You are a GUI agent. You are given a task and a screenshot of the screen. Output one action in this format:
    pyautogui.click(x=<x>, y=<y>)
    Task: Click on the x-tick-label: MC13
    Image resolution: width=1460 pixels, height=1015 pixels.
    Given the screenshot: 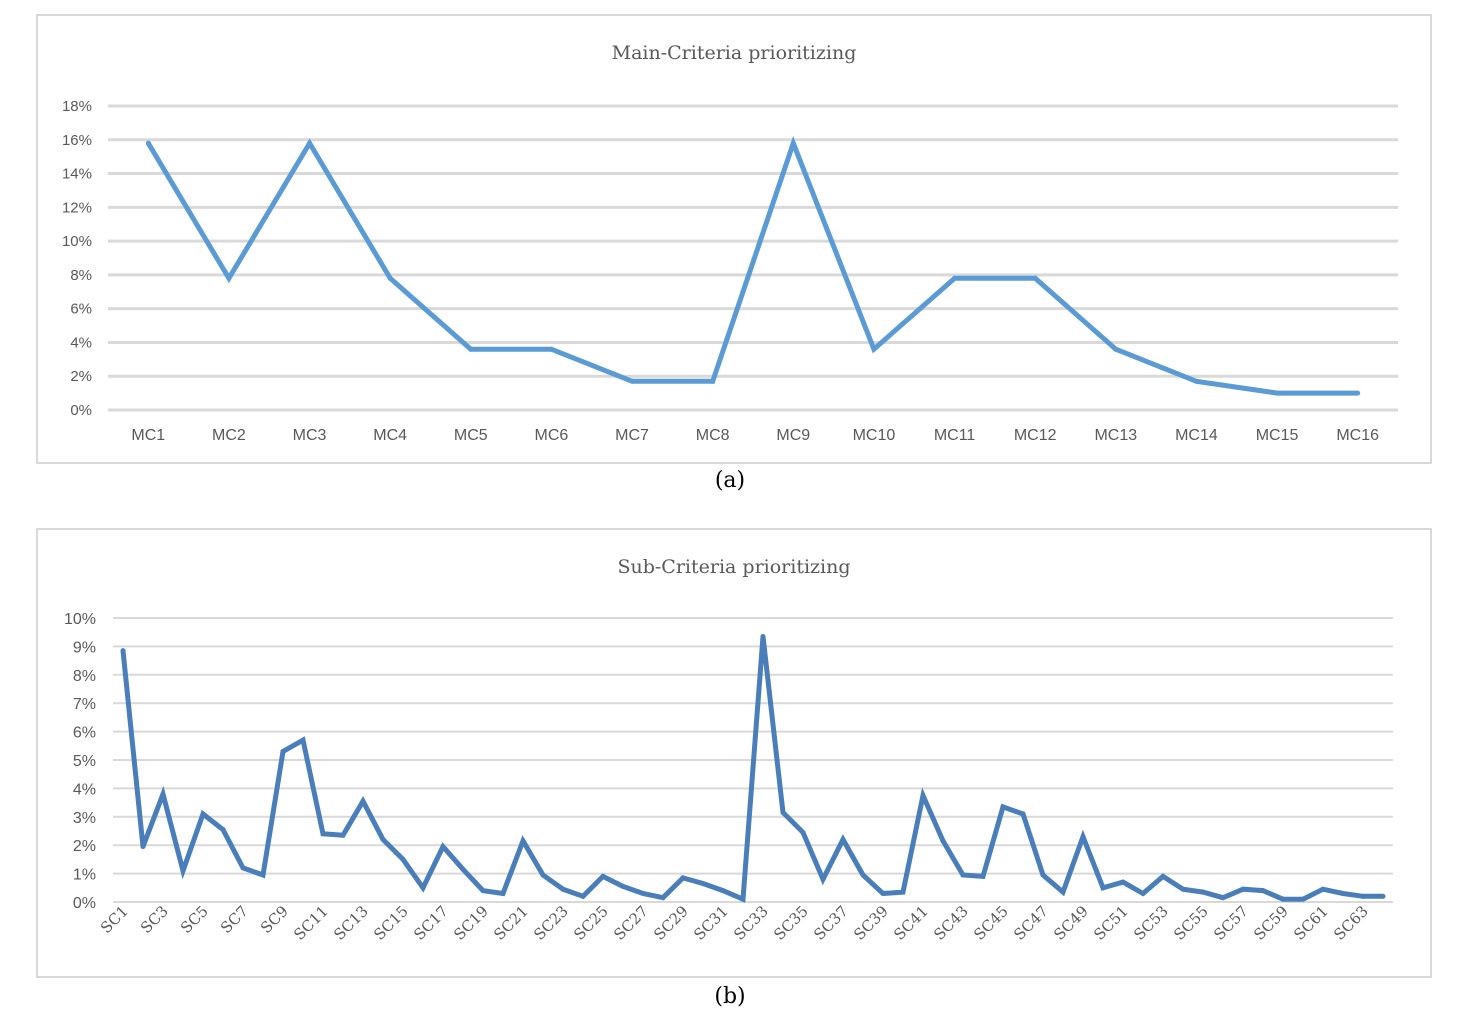 What is the action you would take?
    pyautogui.click(x=1115, y=435)
    